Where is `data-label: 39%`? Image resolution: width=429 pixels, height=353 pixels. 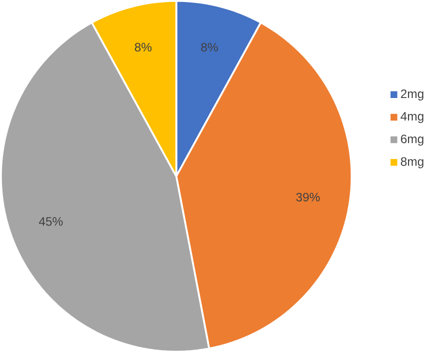 data-label: 39% is located at coordinates (308, 197).